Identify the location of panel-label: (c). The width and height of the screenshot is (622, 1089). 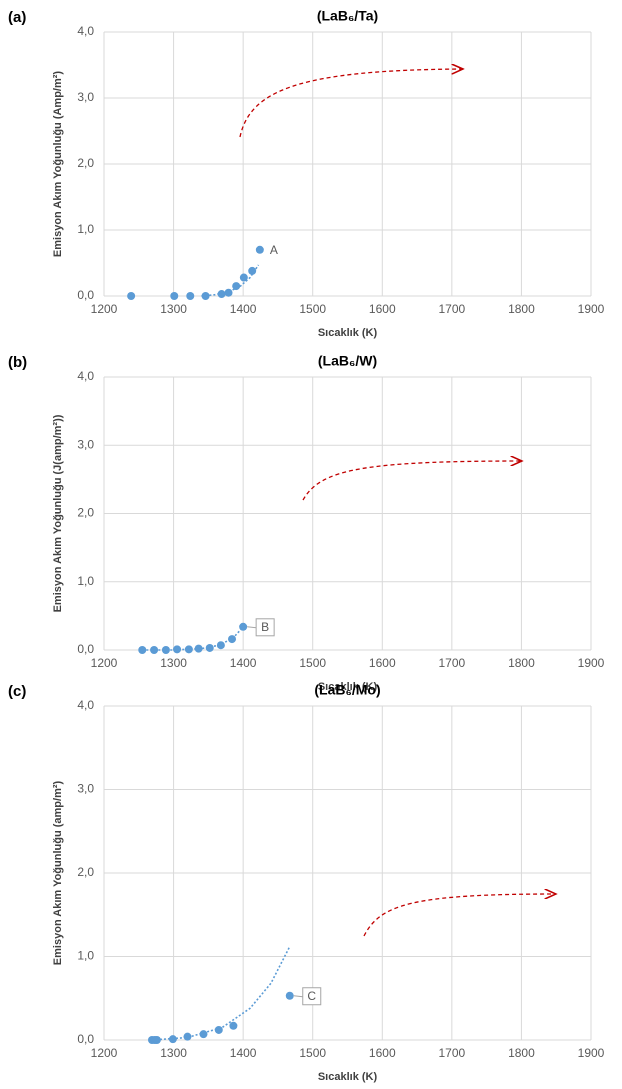
(17, 691).